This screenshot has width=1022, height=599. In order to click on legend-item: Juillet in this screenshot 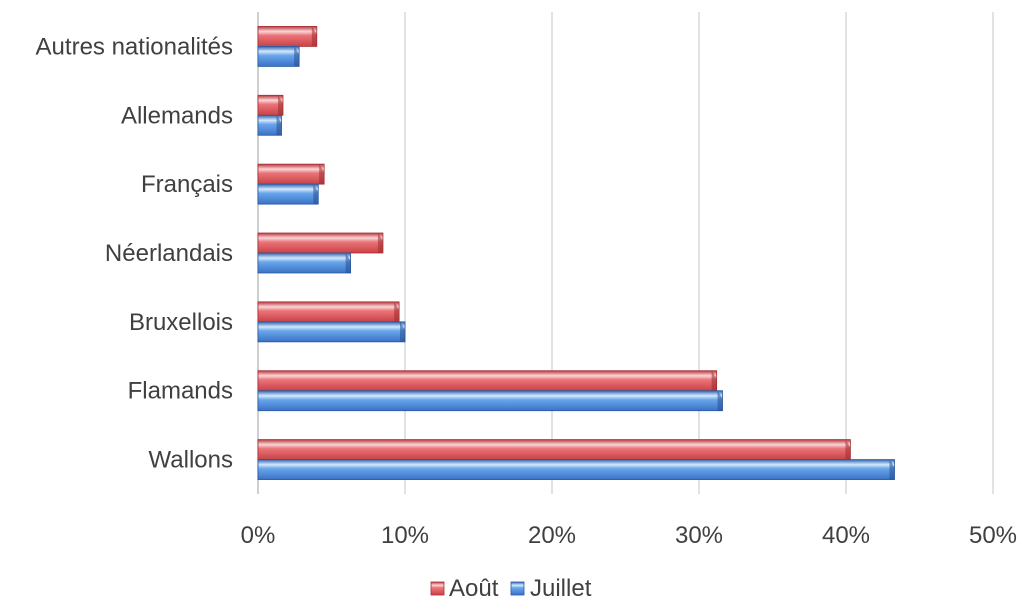, I will do `click(551, 587)`.